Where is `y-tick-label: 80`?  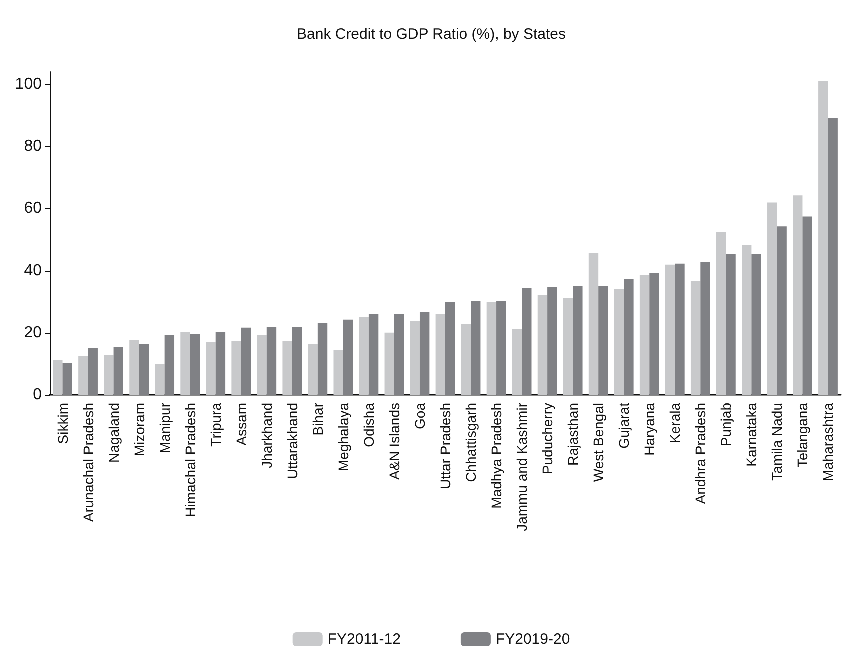 y-tick-label: 80 is located at coordinates (33, 147).